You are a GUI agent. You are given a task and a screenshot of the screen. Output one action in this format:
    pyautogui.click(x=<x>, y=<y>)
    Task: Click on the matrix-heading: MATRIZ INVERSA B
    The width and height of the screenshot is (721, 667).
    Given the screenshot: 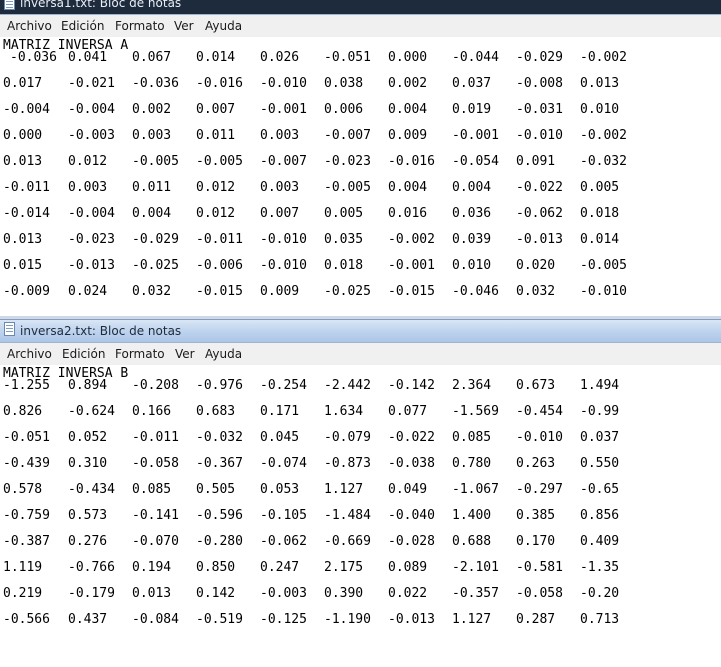 What is the action you would take?
    pyautogui.click(x=66, y=373)
    